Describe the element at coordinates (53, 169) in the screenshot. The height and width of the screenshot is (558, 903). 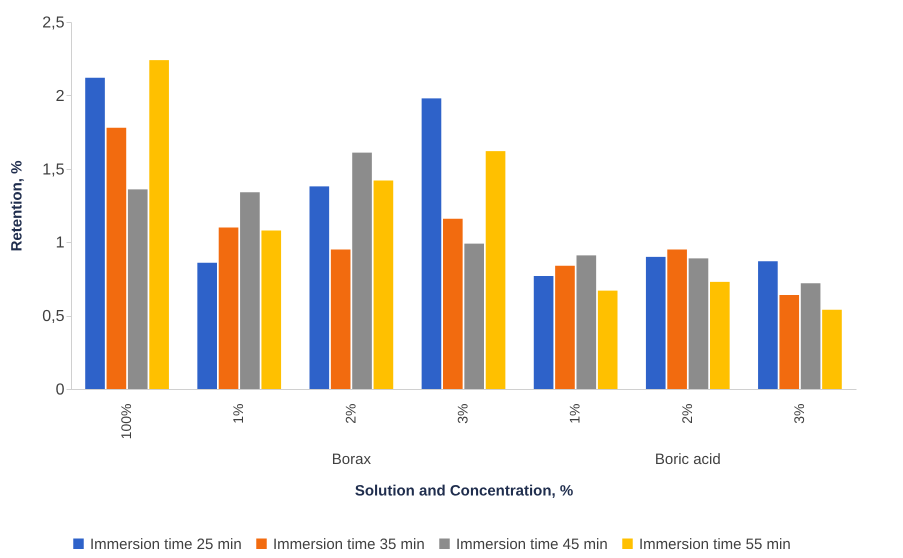
I see `y-tick-label: 1,5` at that location.